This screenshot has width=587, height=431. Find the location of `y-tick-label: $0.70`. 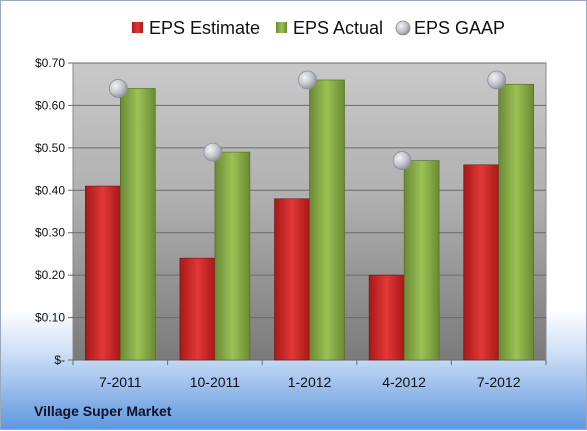

y-tick-label: $0.70 is located at coordinates (50, 63).